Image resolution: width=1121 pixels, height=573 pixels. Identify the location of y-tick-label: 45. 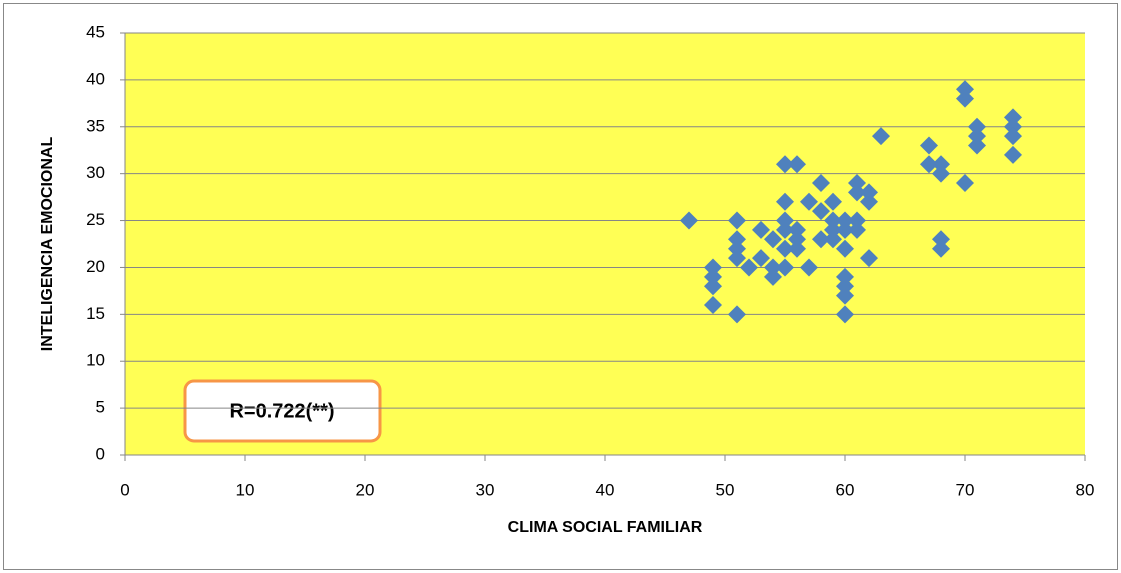
(95, 31).